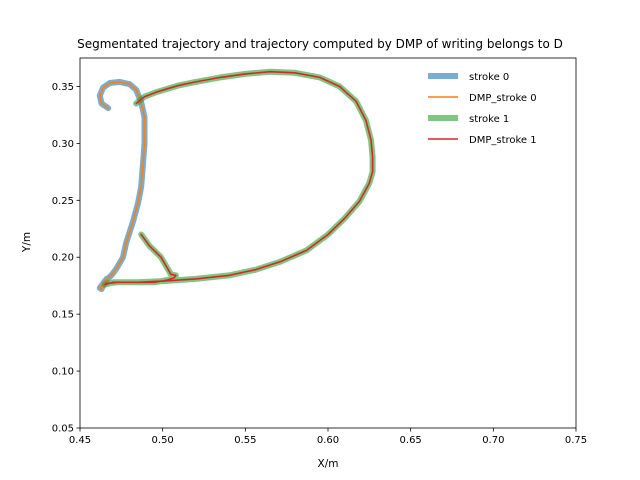 The image size is (640, 480). What do you see at coordinates (27, 242) in the screenshot?
I see `y-axis-label: Y/m` at bounding box center [27, 242].